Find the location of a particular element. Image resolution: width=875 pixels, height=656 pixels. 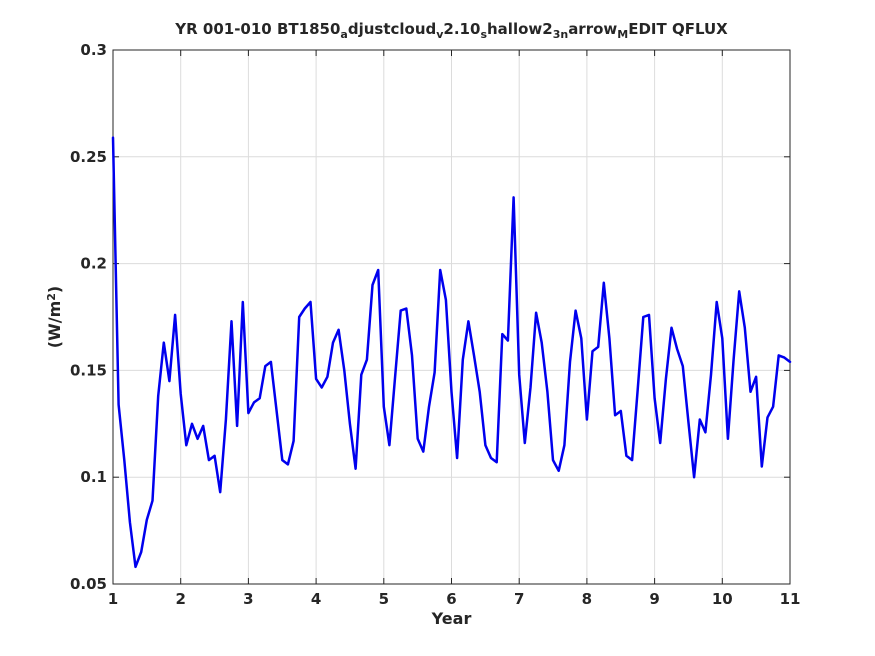

x-tick-label: 11 is located at coordinates (790, 599).